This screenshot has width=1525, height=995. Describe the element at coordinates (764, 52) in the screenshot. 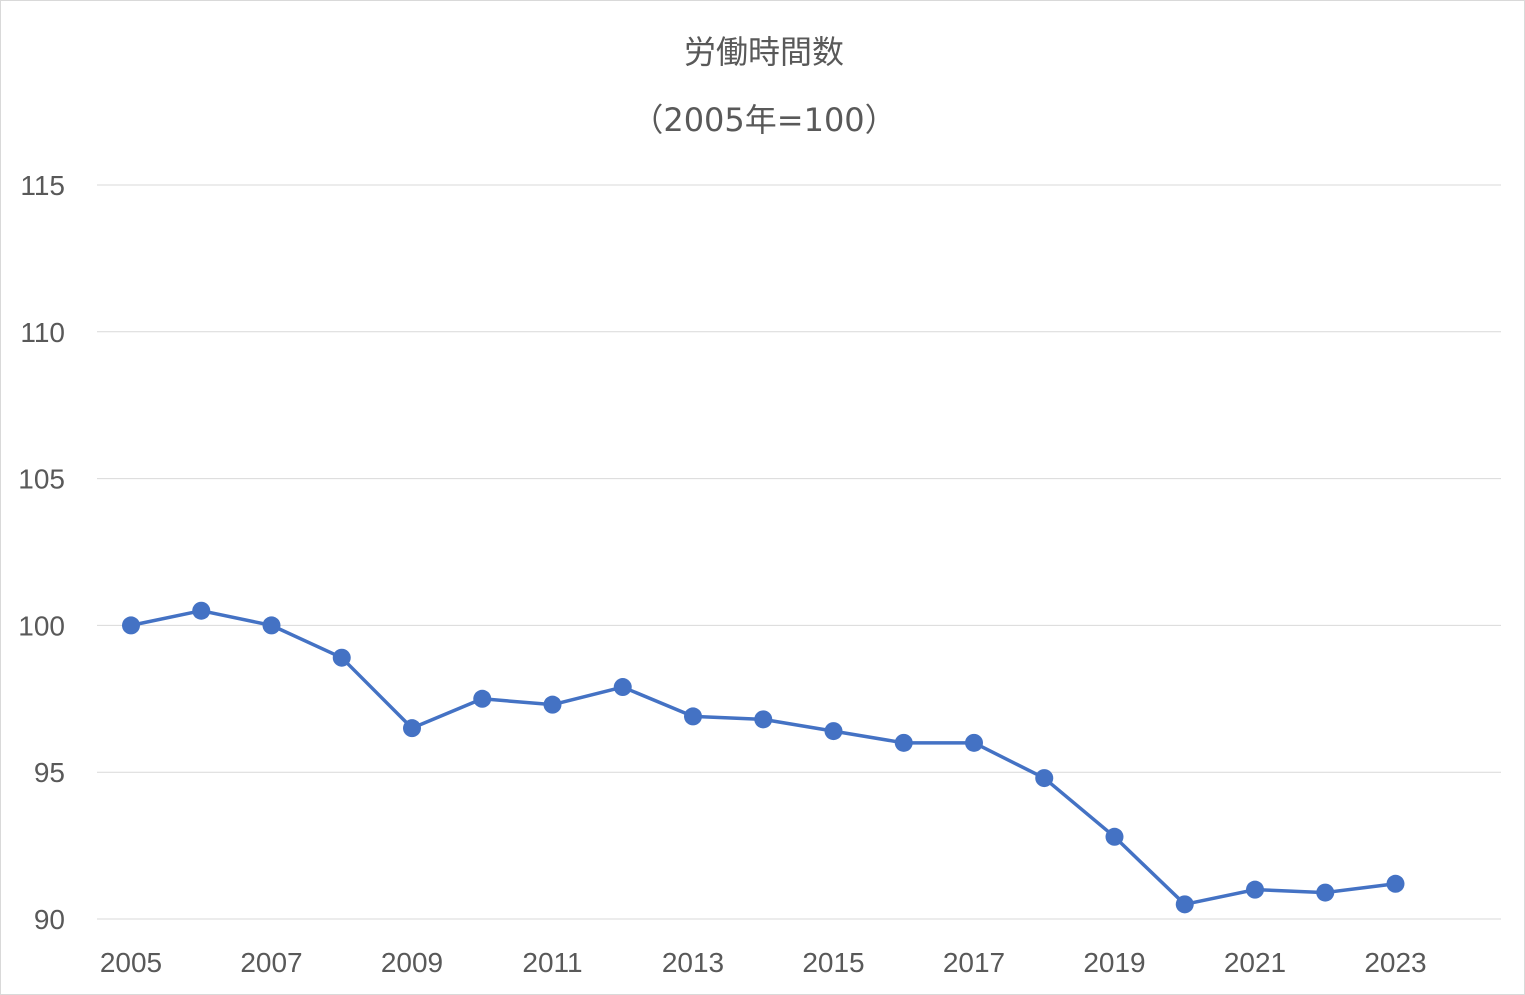

I see `chart-title: 労働時間数` at that location.